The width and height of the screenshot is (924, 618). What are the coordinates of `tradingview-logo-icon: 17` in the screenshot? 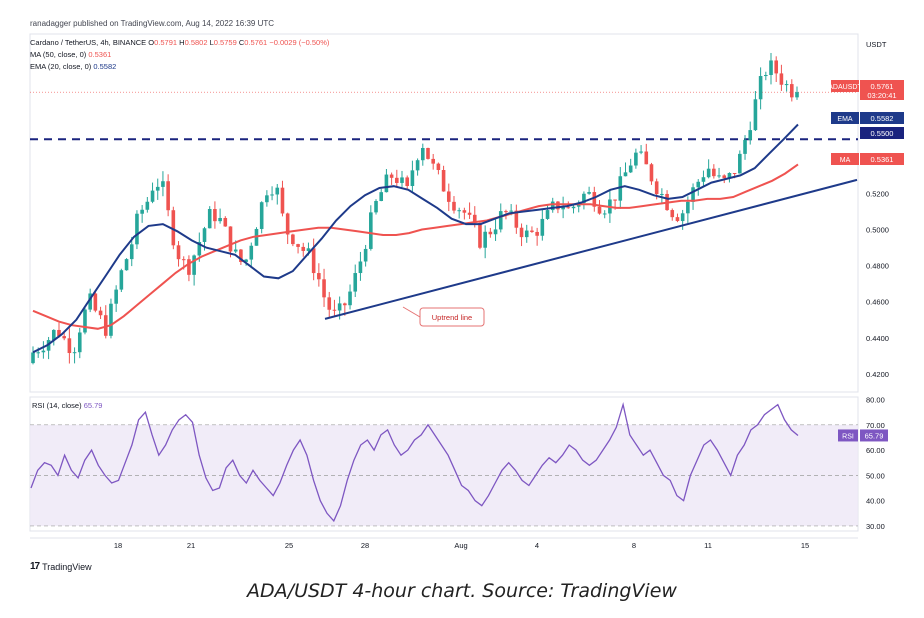 It's located at (35, 566).